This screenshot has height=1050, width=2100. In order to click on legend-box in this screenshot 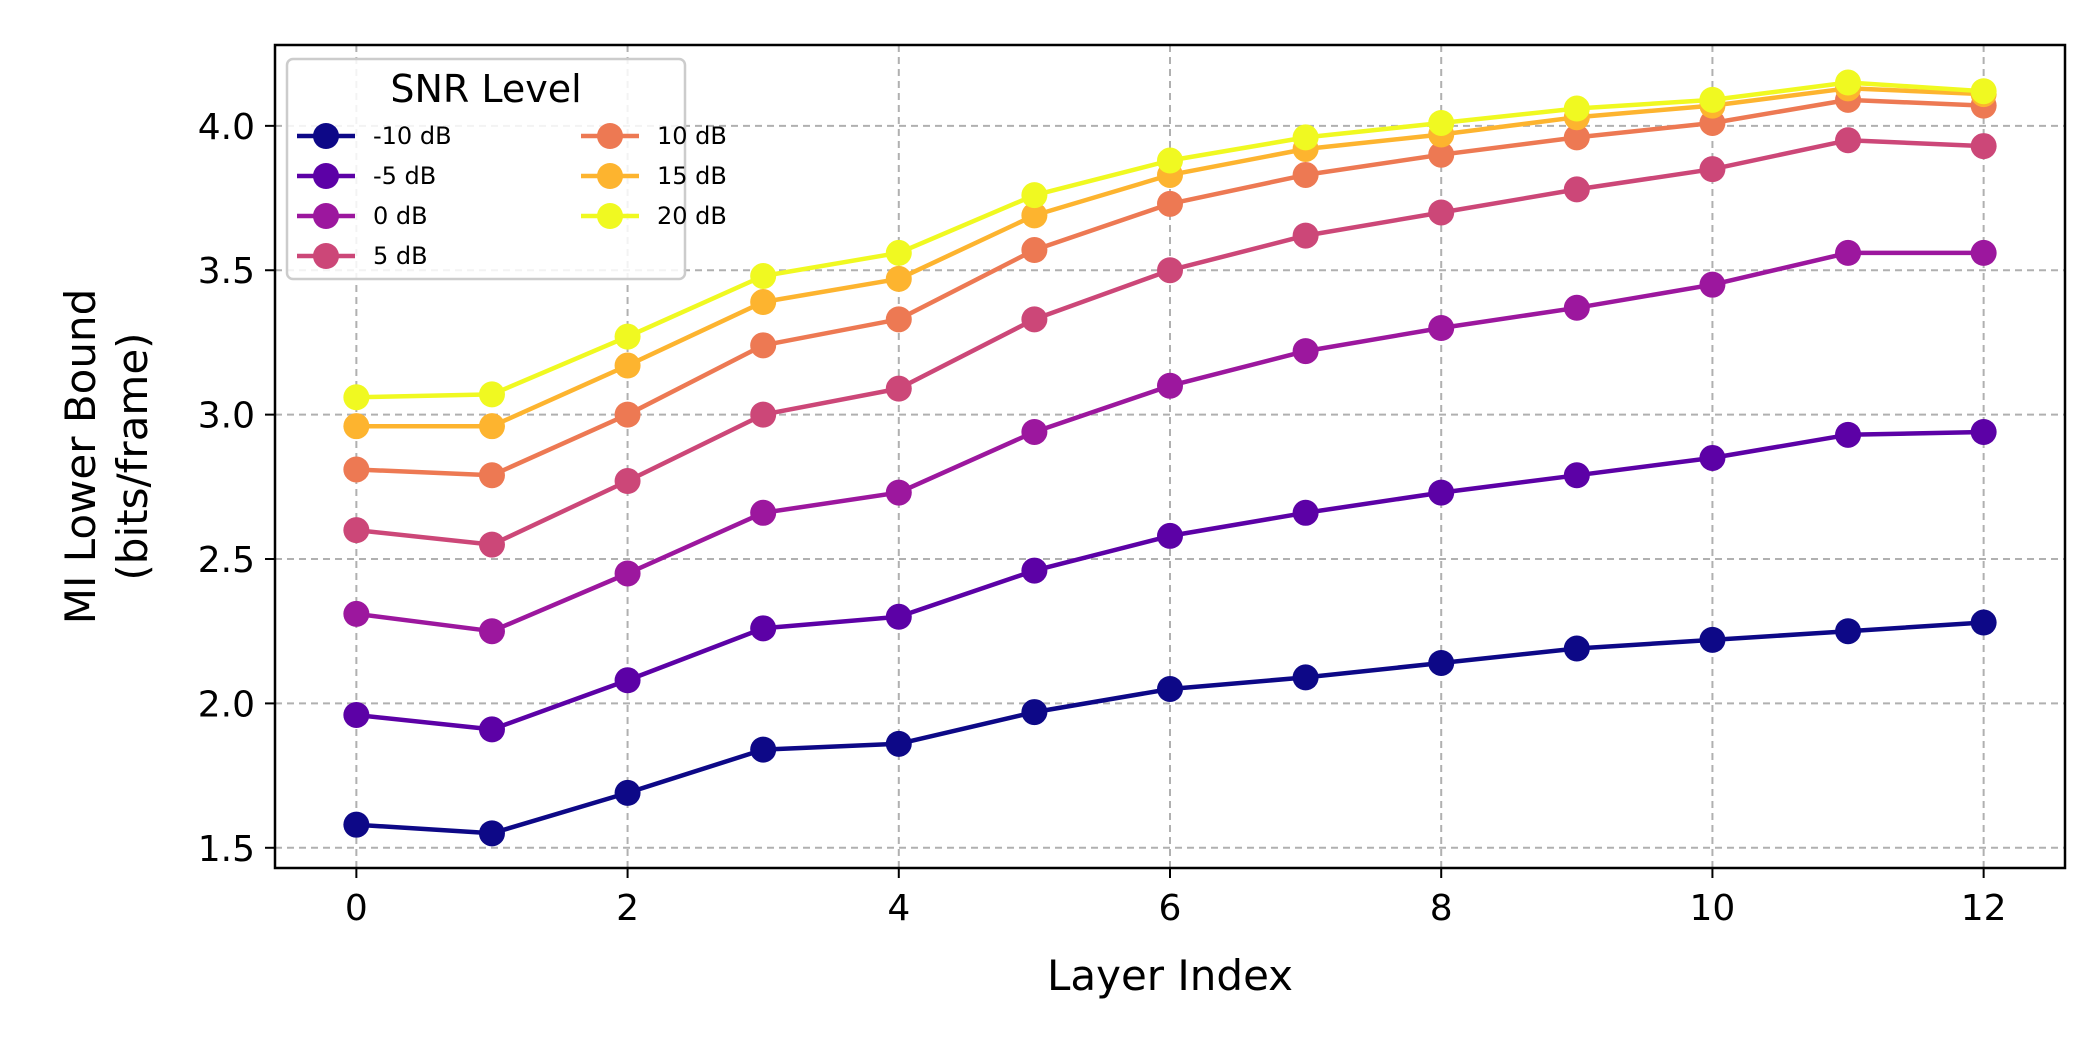, I will do `click(486, 169)`.